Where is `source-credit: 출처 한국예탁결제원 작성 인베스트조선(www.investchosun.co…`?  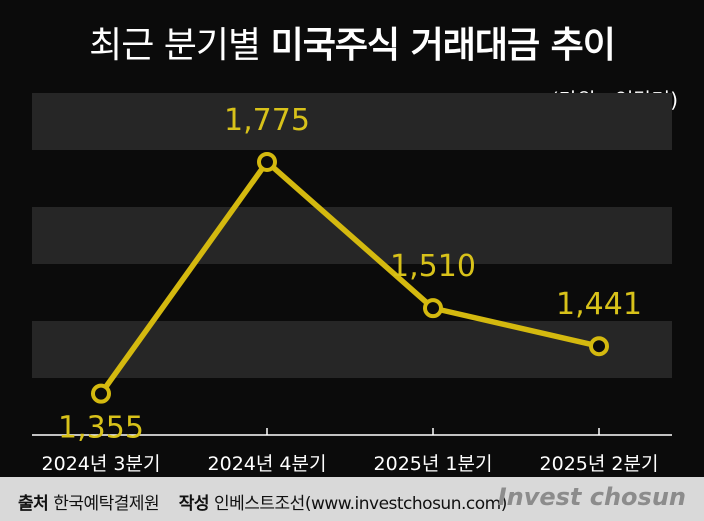 source-credit: 출처 한국예탁결제원 작성 인베스트조선(www.investchosun.co… is located at coordinates (262, 501).